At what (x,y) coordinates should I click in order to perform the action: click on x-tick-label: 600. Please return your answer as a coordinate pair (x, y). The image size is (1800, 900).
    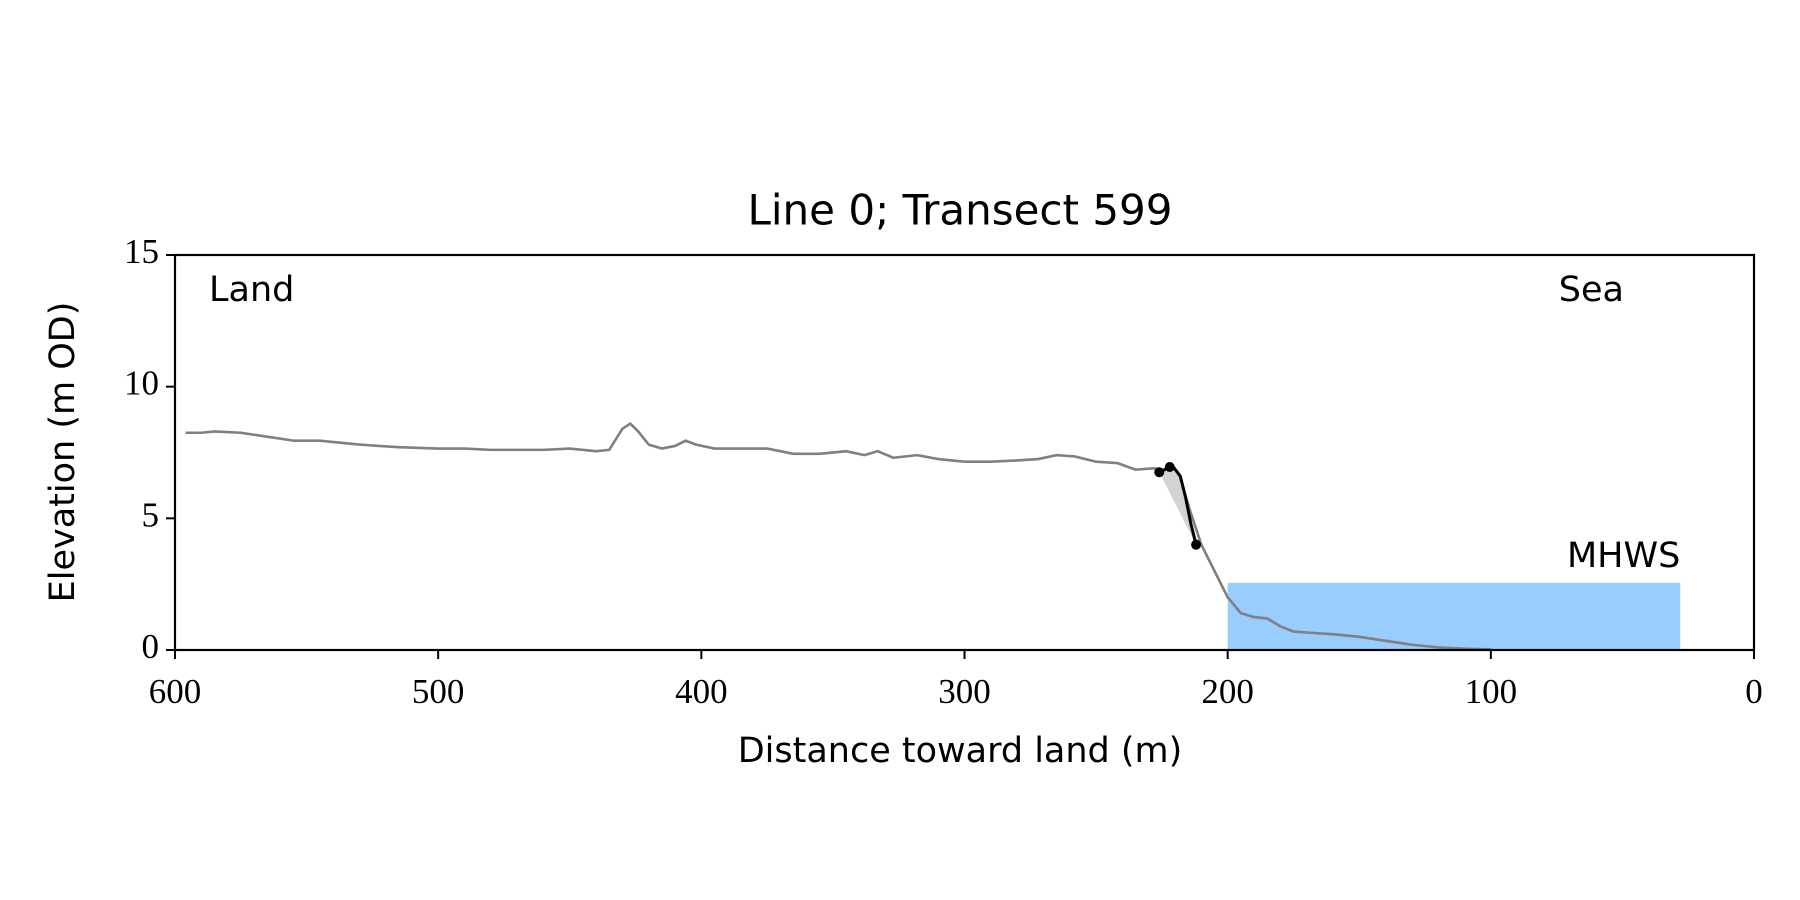
    Looking at the image, I should click on (175, 691).